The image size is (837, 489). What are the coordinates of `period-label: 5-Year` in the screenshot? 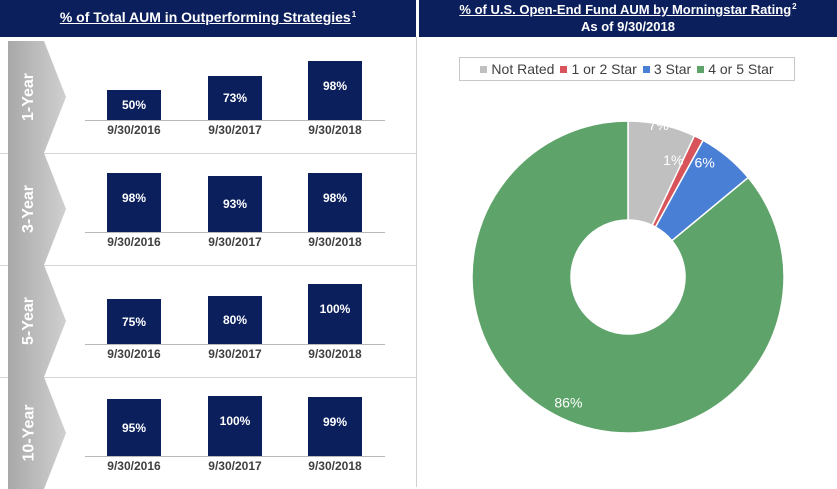 It's located at (29, 321).